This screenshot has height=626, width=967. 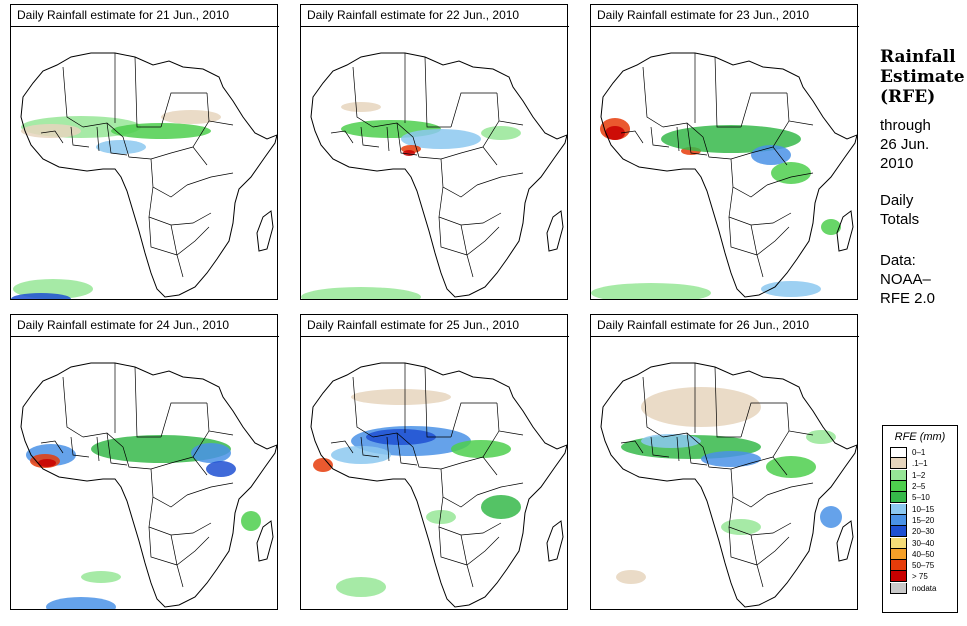 What do you see at coordinates (923, 543) in the screenshot?
I see `legend-label: 30–40` at bounding box center [923, 543].